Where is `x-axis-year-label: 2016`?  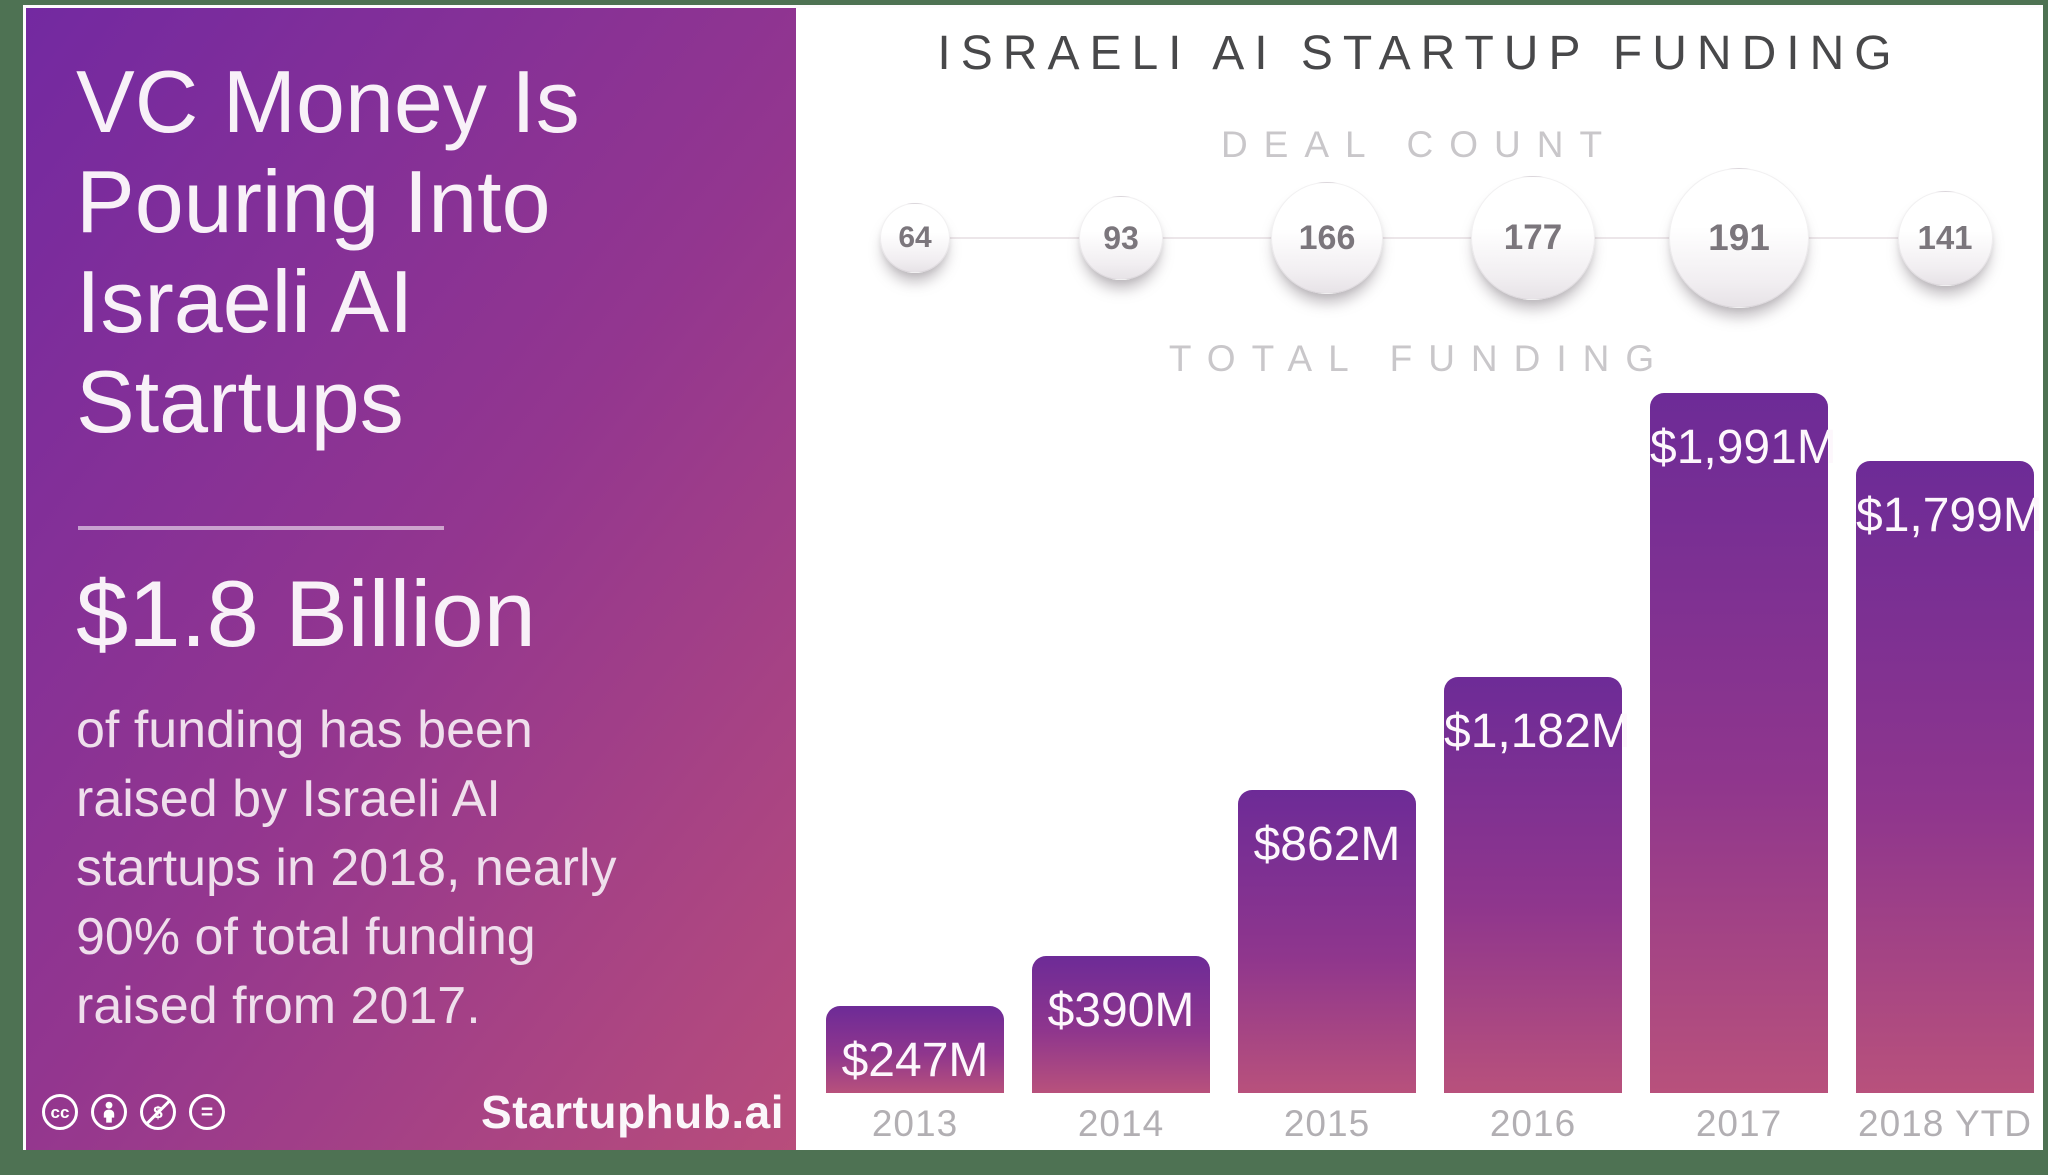
x-axis-year-label: 2016 is located at coordinates (1533, 1123).